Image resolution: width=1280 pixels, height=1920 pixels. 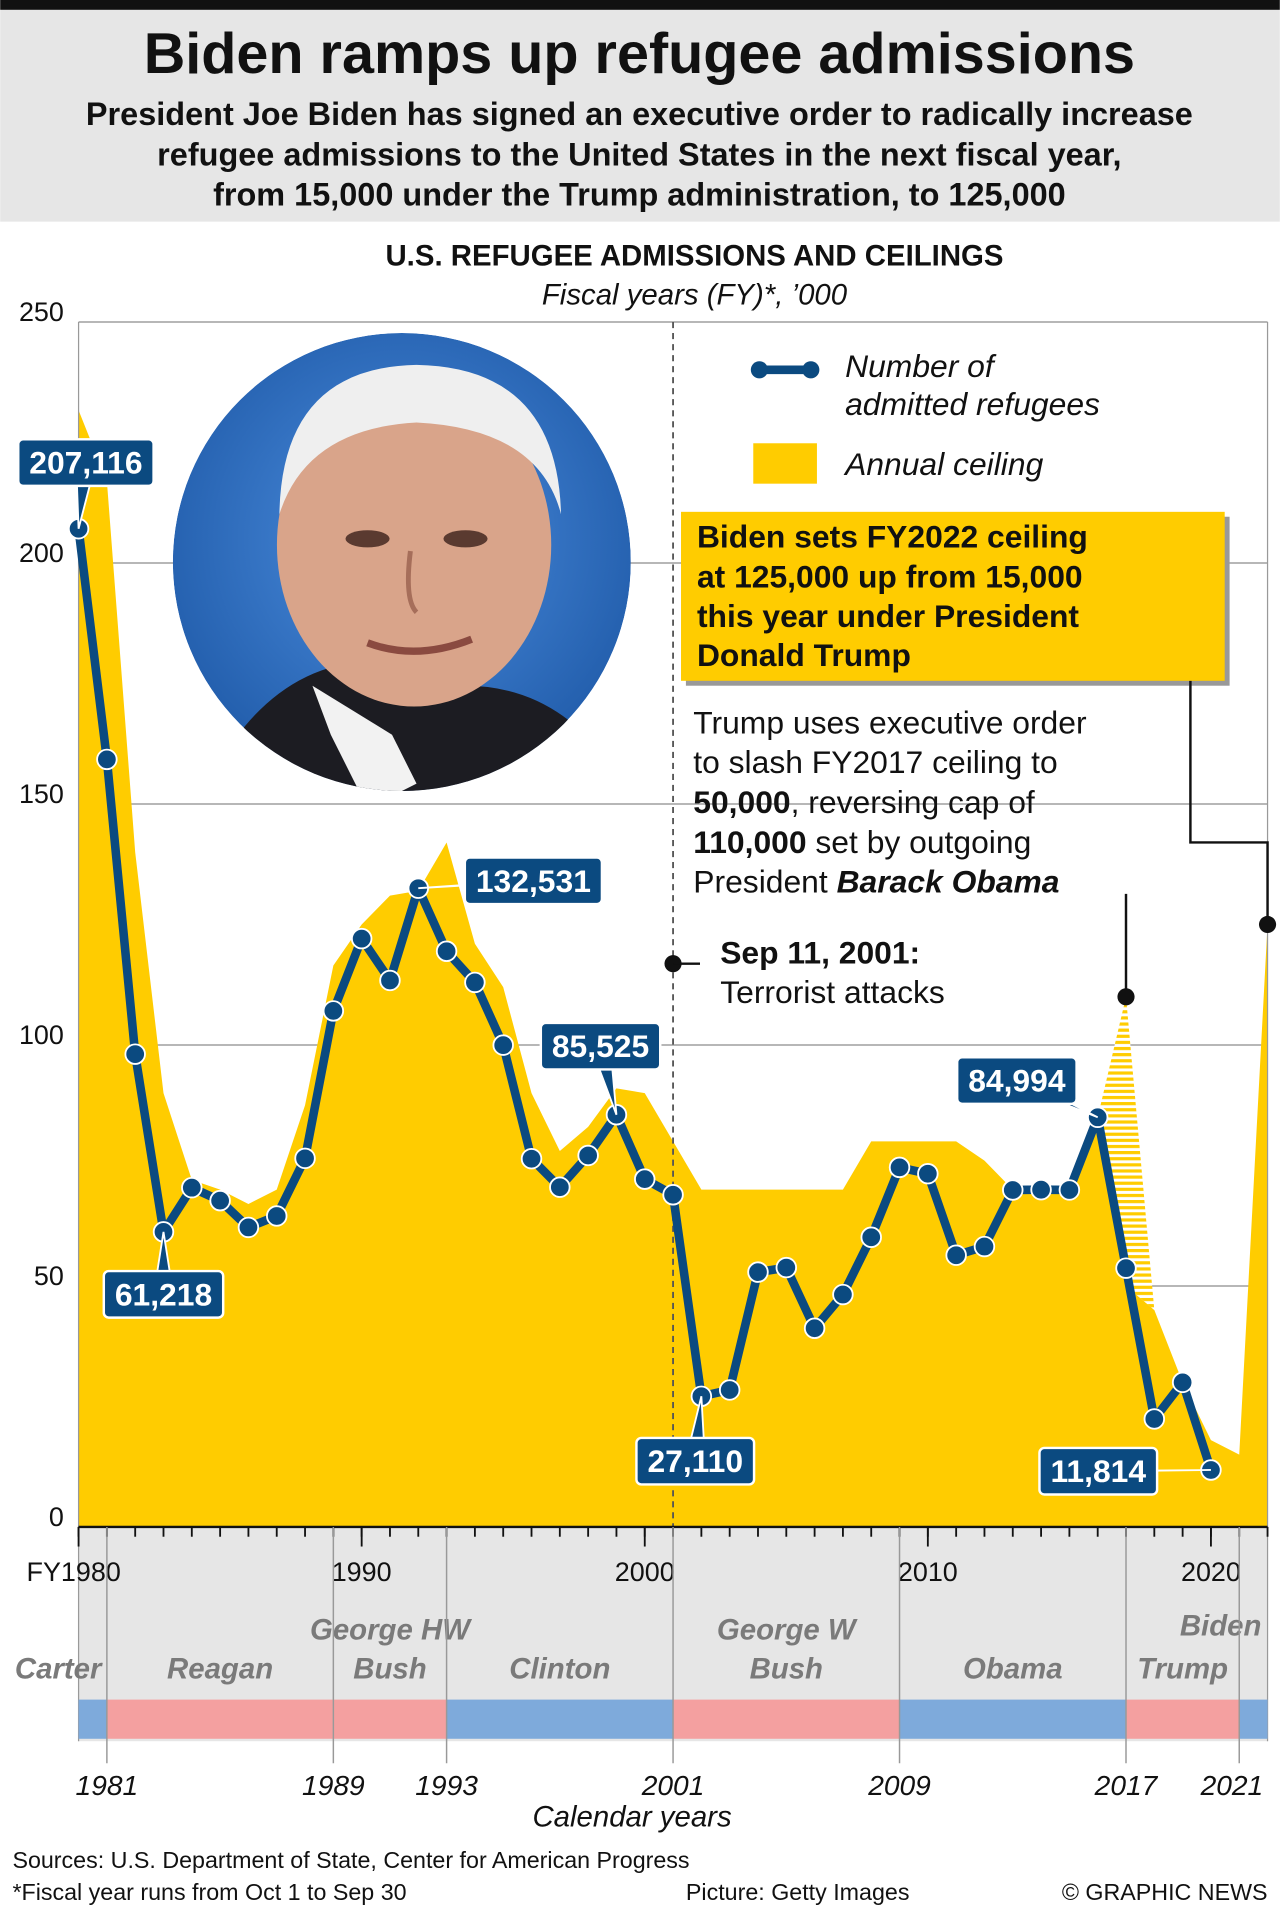 I want to click on value-label: 27,110, so click(x=695, y=1461).